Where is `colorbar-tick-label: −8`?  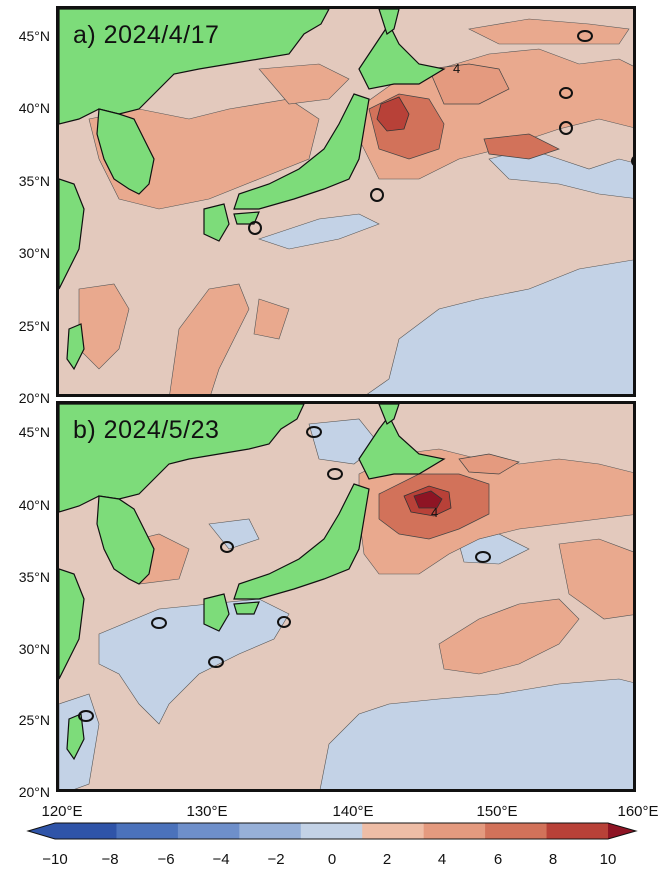 colorbar-tick-label: −8 is located at coordinates (110, 859).